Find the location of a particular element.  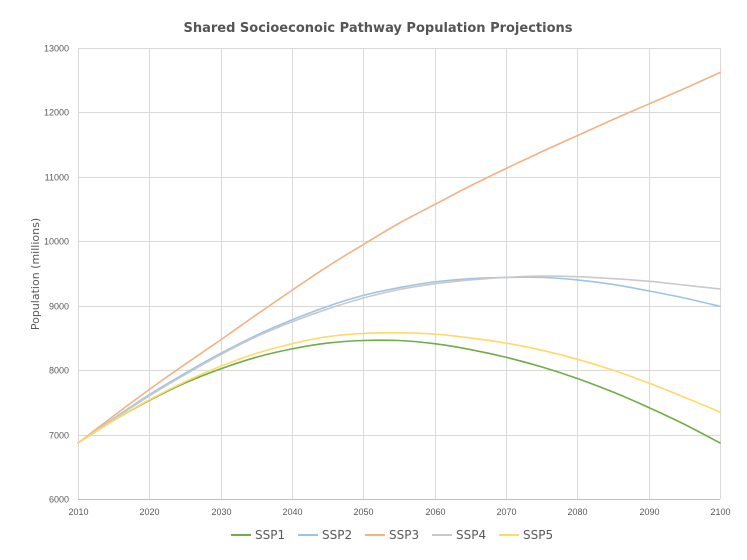

x-tick-label: 2030 is located at coordinates (221, 512).